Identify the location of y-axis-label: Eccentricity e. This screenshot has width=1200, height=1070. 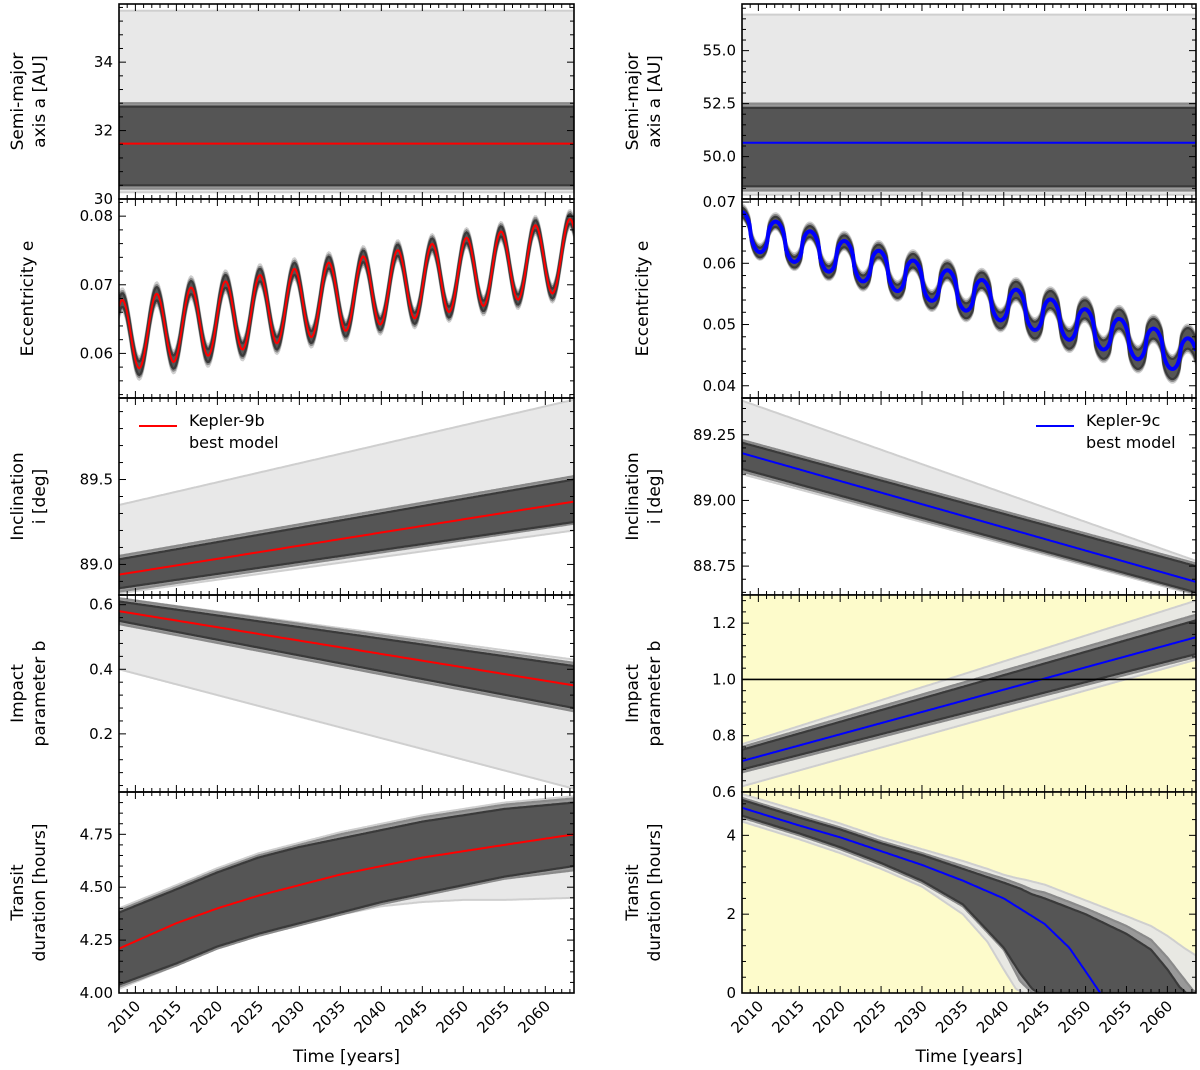
(28, 299).